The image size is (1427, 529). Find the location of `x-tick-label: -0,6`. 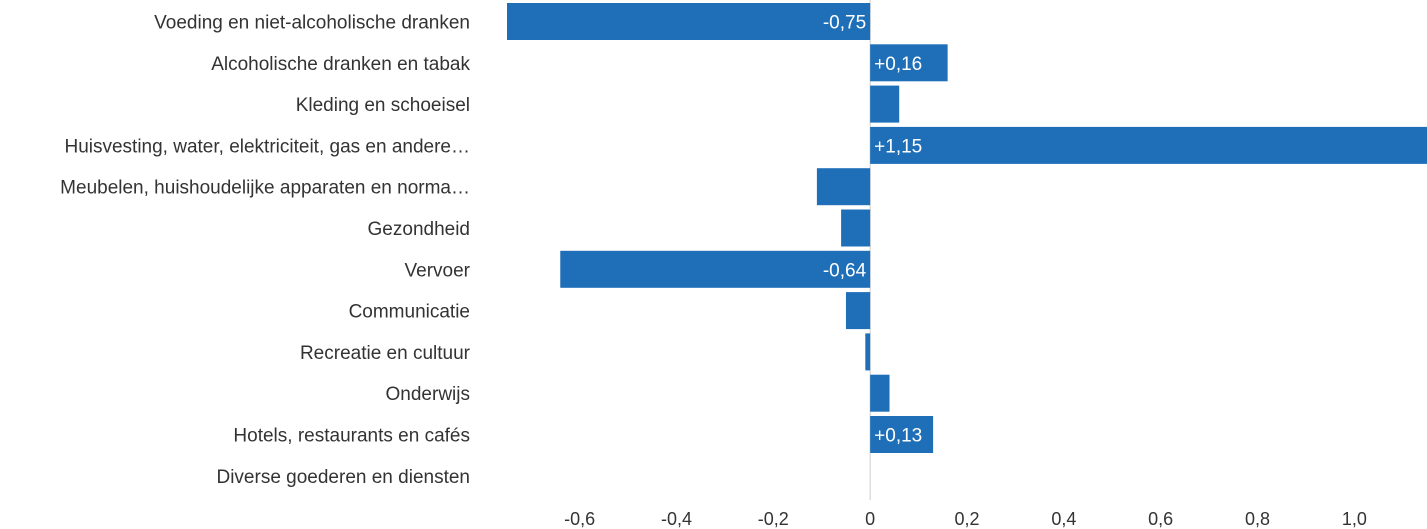

x-tick-label: -0,6 is located at coordinates (579, 519).